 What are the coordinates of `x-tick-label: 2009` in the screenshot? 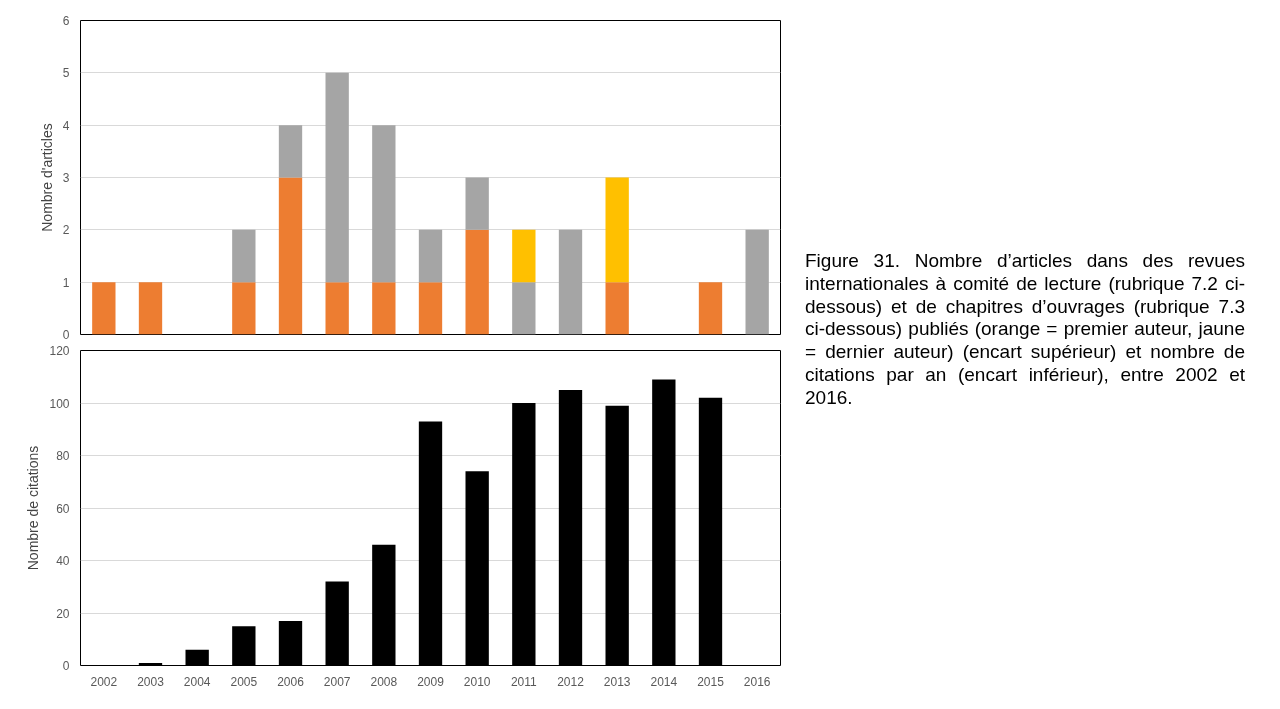 It's located at (431, 681).